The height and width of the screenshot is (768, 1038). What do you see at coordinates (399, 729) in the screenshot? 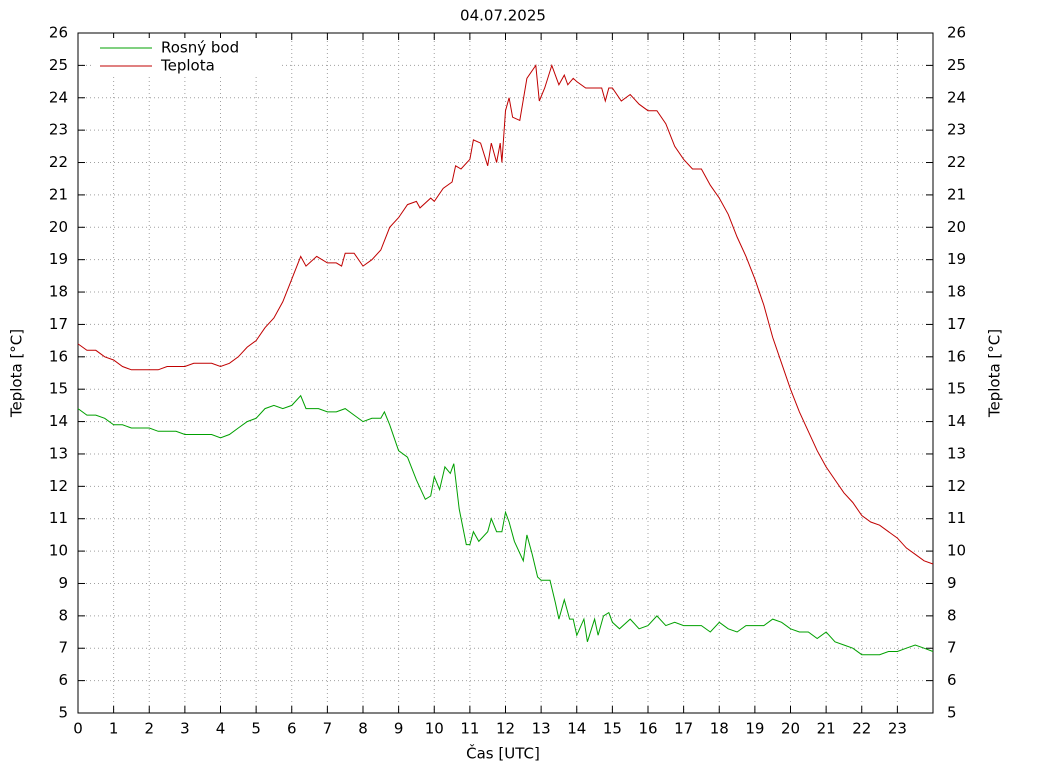
I see `x-tick-label: 9` at bounding box center [399, 729].